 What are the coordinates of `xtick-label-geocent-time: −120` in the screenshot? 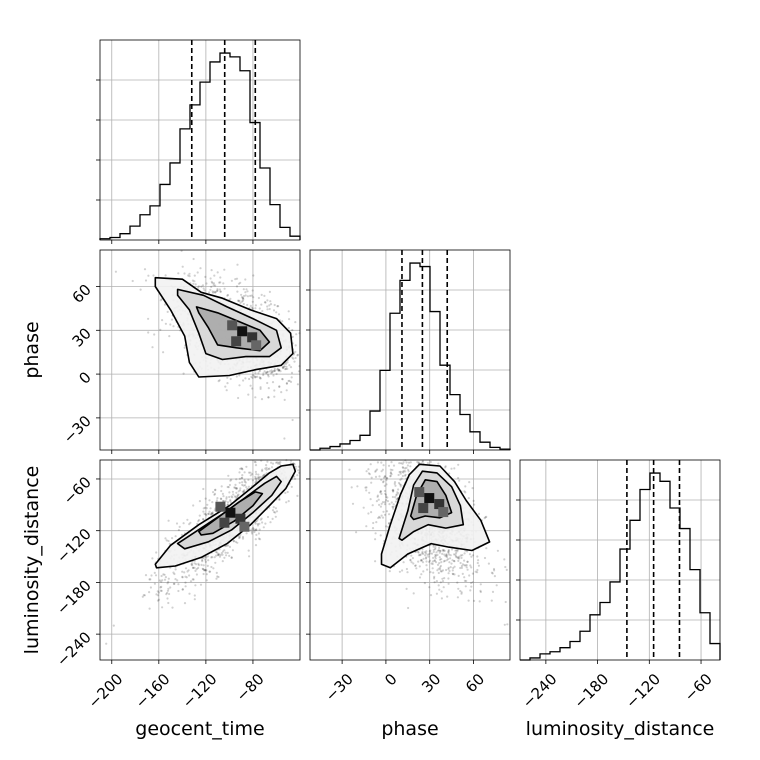 It's located at (200, 691).